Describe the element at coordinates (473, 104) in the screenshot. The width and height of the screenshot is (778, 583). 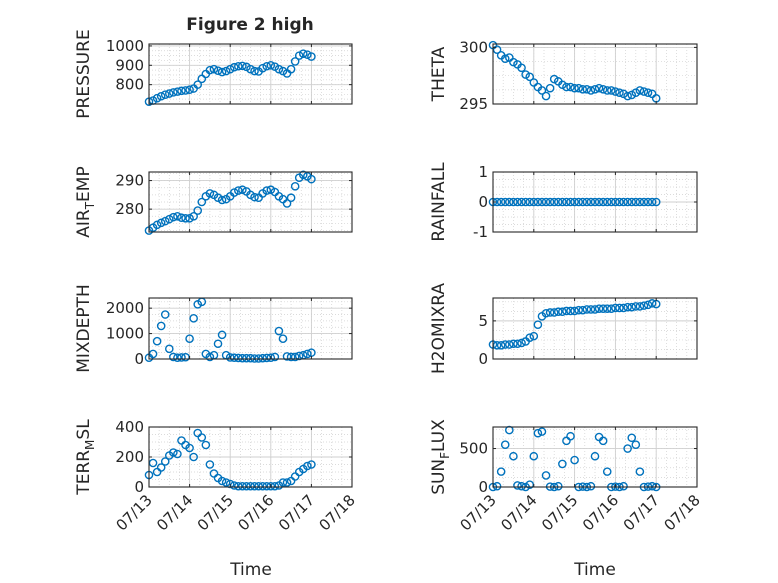
I see `y-tick-label: 295` at that location.